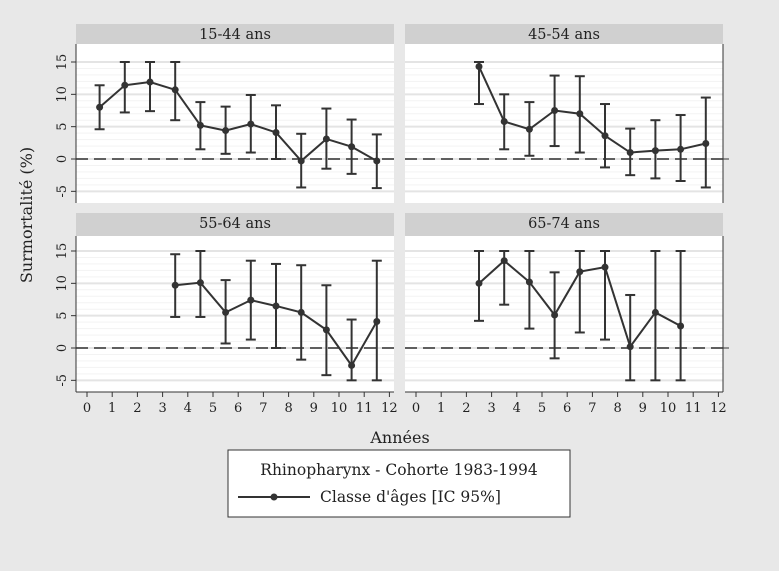 Image resolution: width=779 pixels, height=571 pixels. I want to click on legend-entry: Classe d'âges [IC 95%], so click(410, 497).